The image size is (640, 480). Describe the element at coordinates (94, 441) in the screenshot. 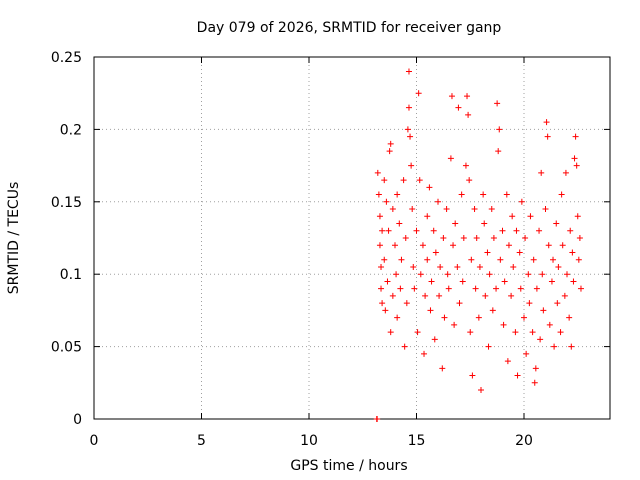

I see `x-tick-label: 0` at that location.